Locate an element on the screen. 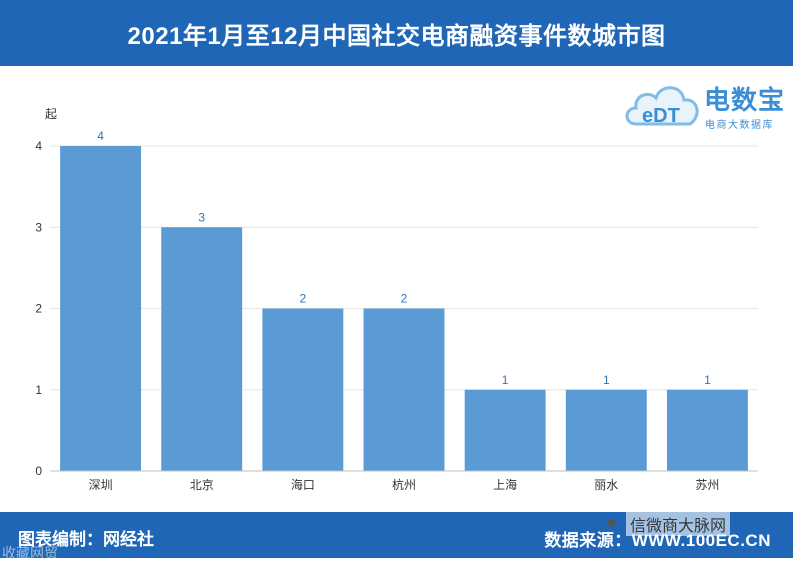  bar-苏州 is located at coordinates (707, 430).